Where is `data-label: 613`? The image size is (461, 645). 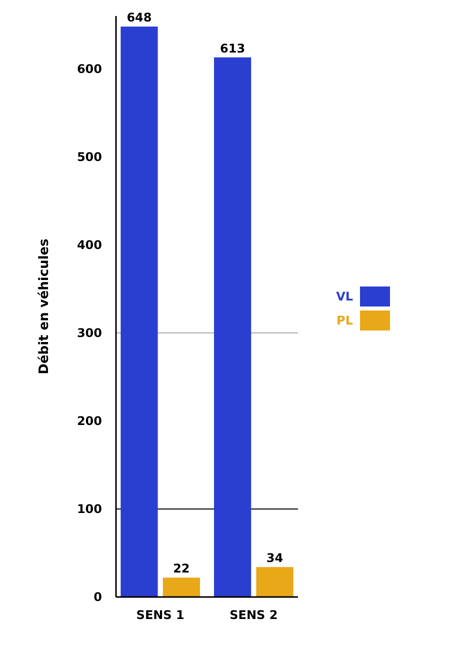
data-label: 613 is located at coordinates (233, 48).